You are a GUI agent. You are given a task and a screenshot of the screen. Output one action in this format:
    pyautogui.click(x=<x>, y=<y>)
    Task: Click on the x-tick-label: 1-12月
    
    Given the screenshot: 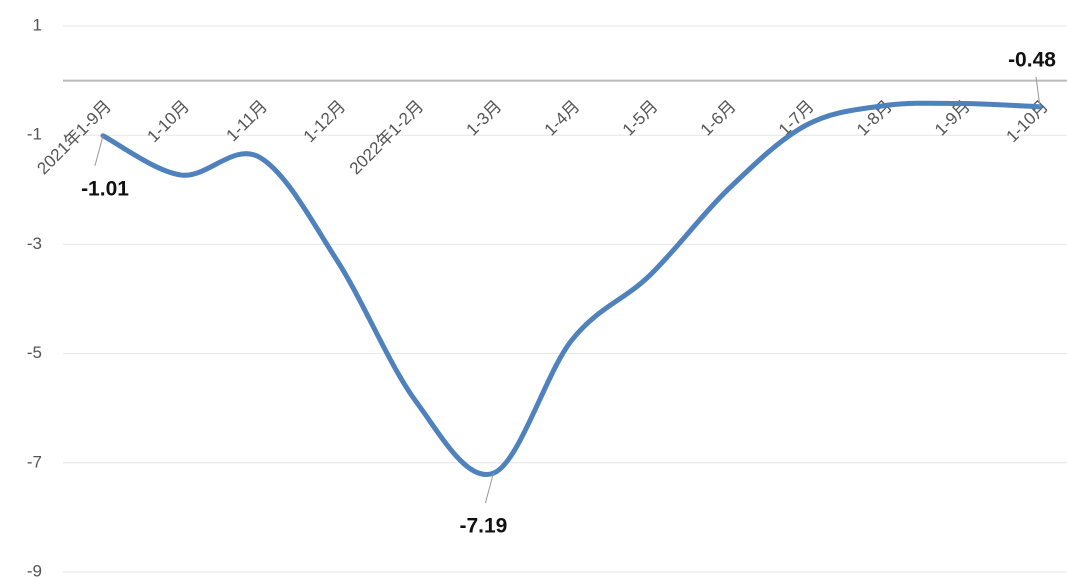 What is the action you would take?
    pyautogui.click(x=325, y=122)
    